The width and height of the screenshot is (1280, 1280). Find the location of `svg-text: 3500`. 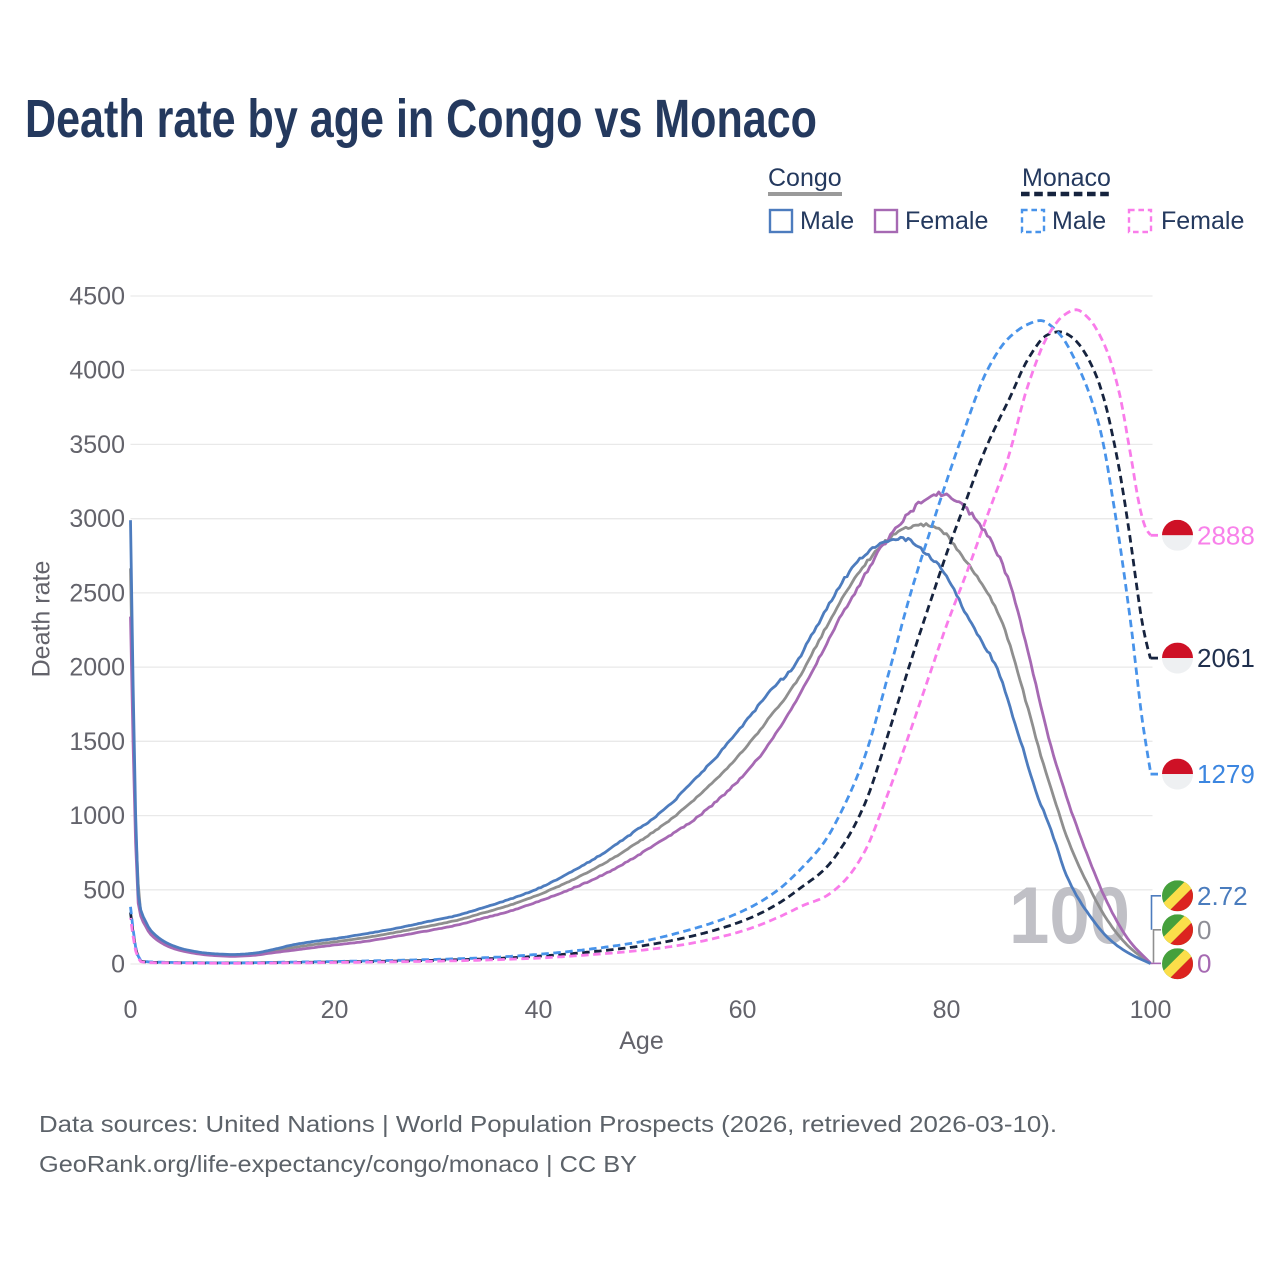

svg-text: 3500 is located at coordinates (97, 445).